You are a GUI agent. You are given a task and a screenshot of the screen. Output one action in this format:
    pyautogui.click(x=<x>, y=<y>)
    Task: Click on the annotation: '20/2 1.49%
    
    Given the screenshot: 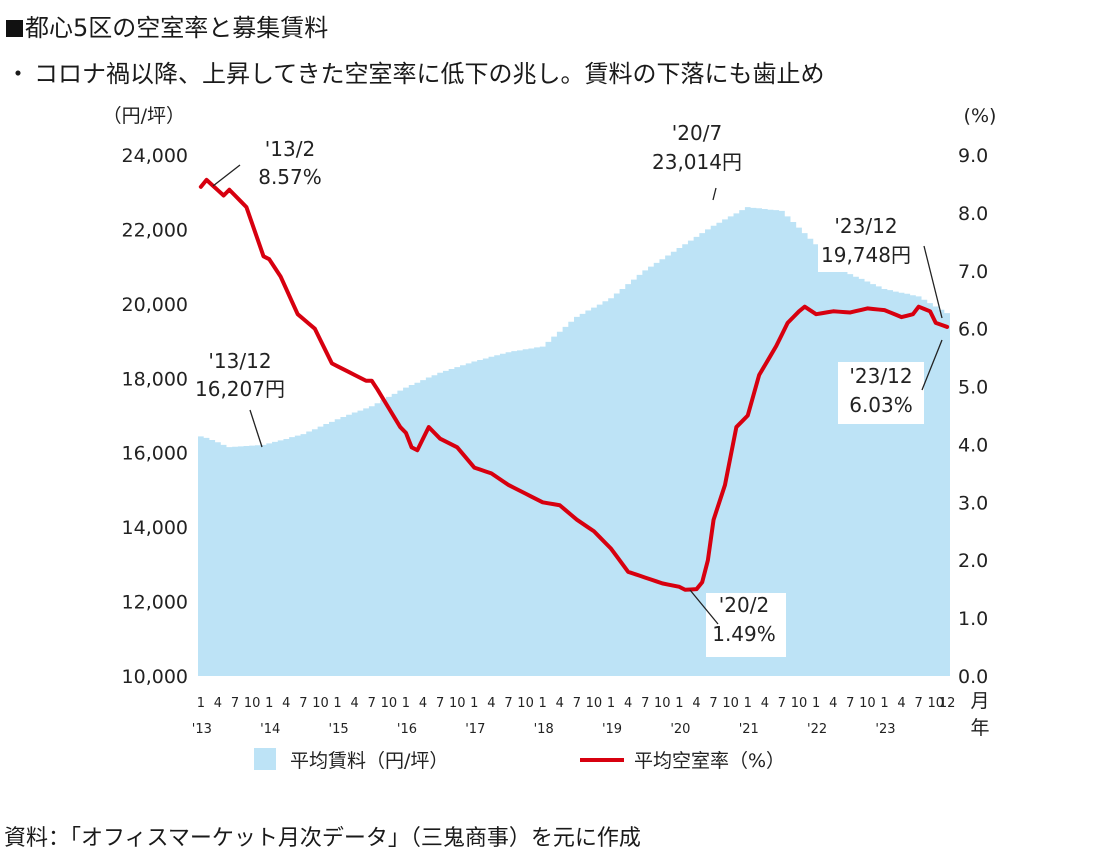 What is the action you would take?
    pyautogui.click(x=737, y=623)
    